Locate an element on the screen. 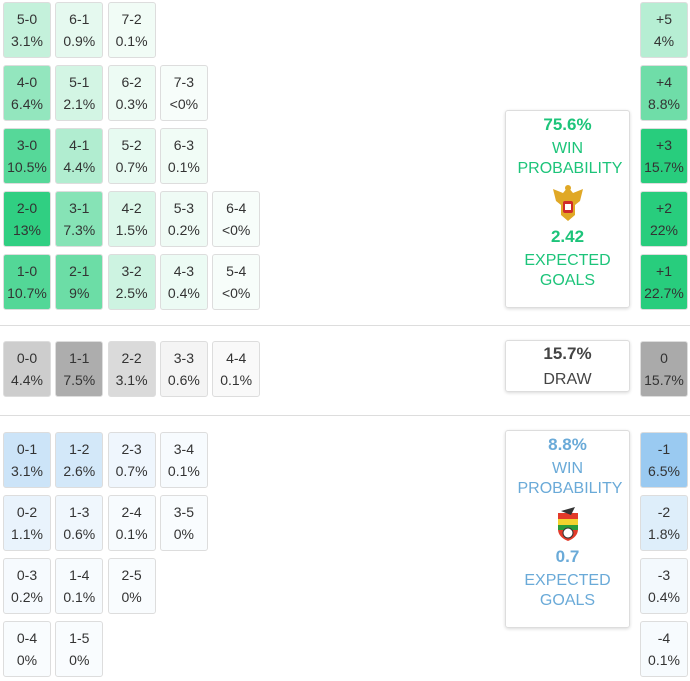 This screenshot has width=690, height=681. probability: 10.5% is located at coordinates (27, 167).